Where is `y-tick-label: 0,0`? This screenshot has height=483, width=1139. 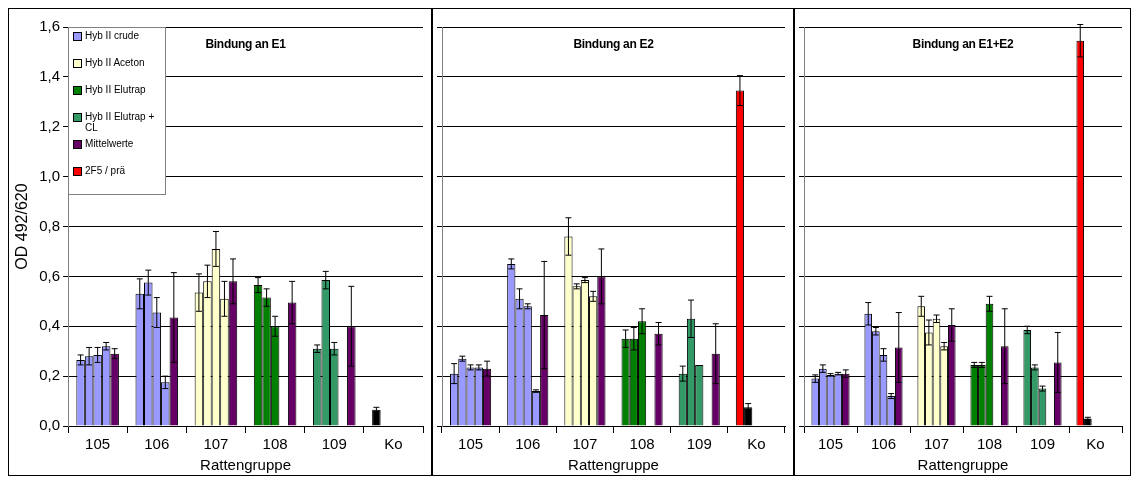 y-tick-label: 0,0 is located at coordinates (50, 425).